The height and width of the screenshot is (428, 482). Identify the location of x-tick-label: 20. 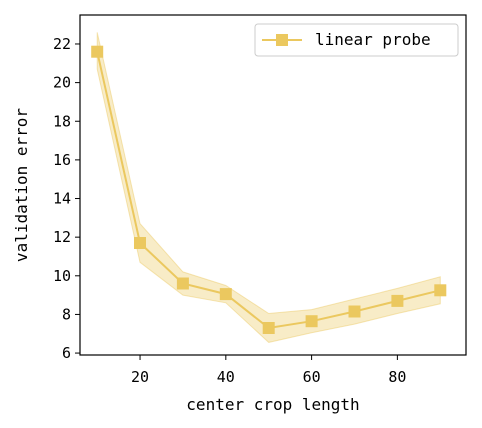
(140, 377).